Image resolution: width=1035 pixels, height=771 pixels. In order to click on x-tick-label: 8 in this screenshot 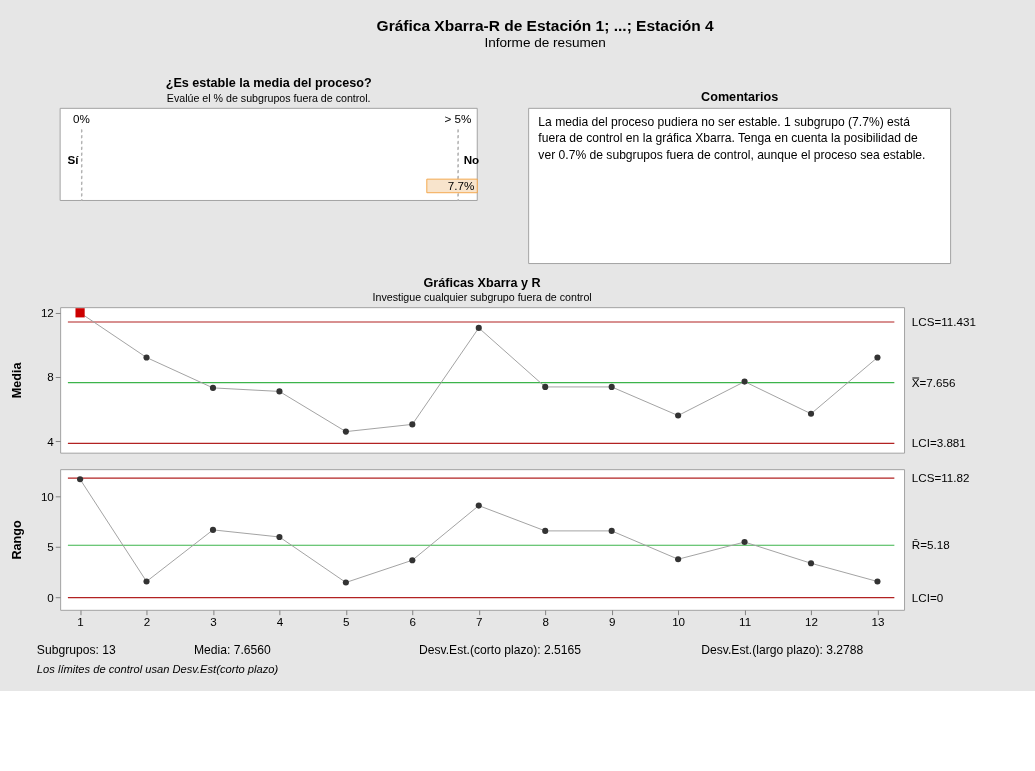, I will do `click(545, 621)`.